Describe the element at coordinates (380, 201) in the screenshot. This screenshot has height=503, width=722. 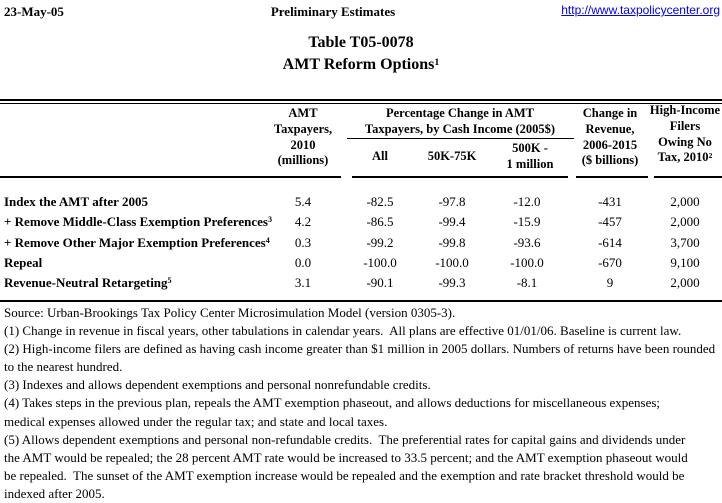
I see `cell-pct-all: -82.5` at that location.